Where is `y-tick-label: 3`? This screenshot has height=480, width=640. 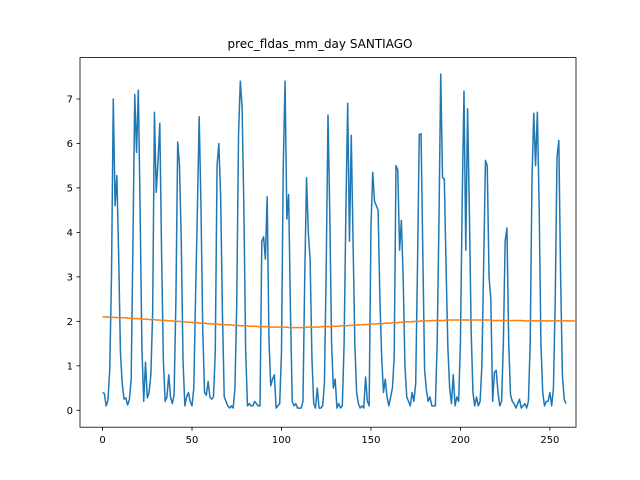 y-tick-label: 3 is located at coordinates (70, 277).